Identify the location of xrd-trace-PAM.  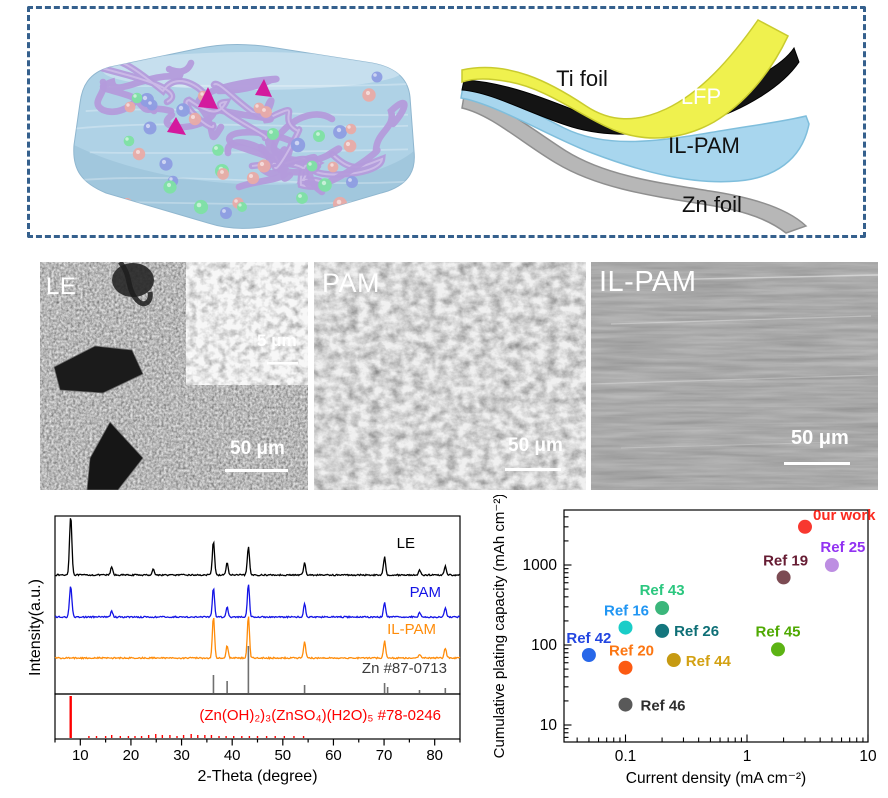
(257, 601).